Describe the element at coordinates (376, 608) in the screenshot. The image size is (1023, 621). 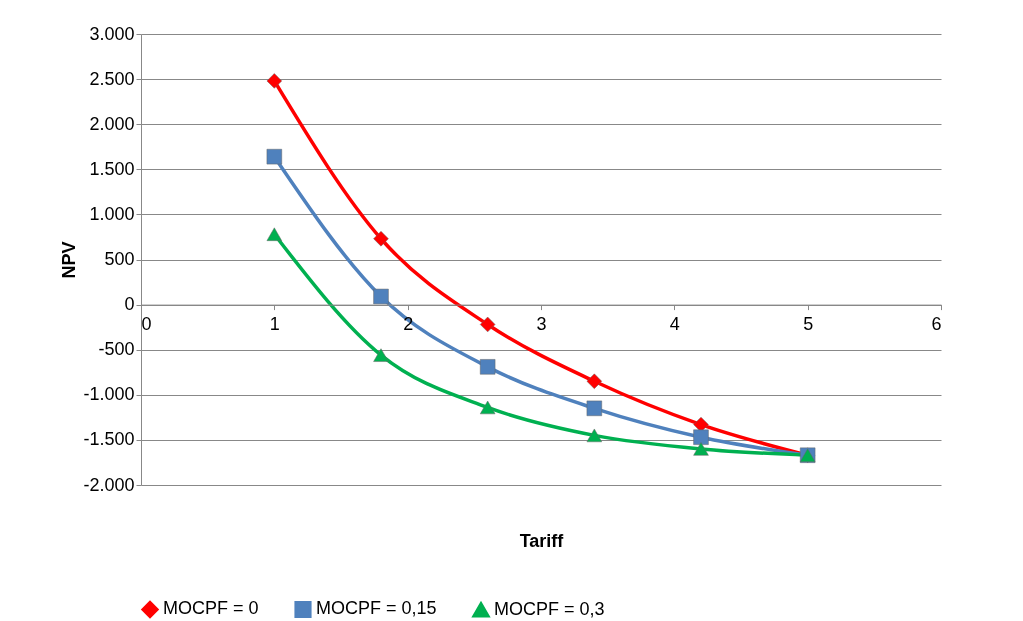
I see `legend-label: MOCPF = 0,15` at that location.